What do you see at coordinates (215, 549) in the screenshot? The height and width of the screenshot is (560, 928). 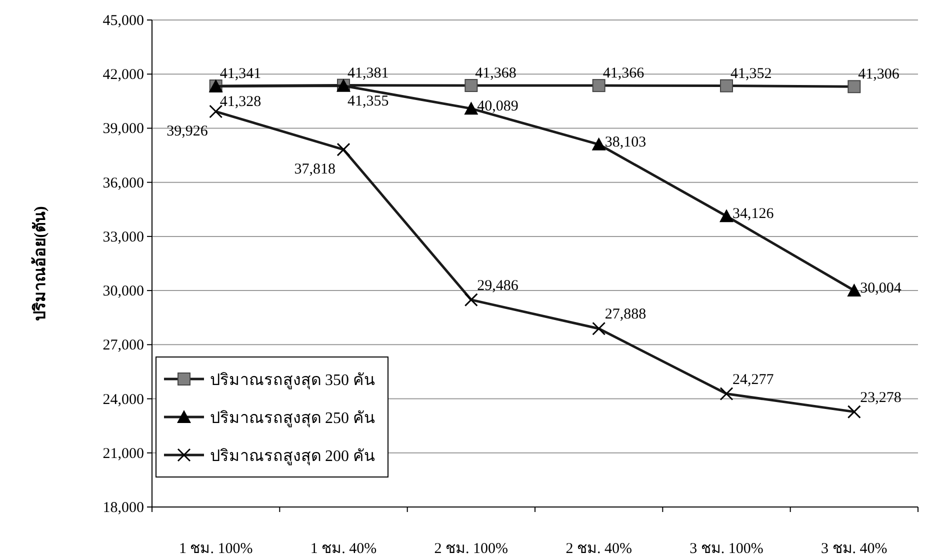 I see `x-tick-label: 1 ชม. 100%` at bounding box center [215, 549].